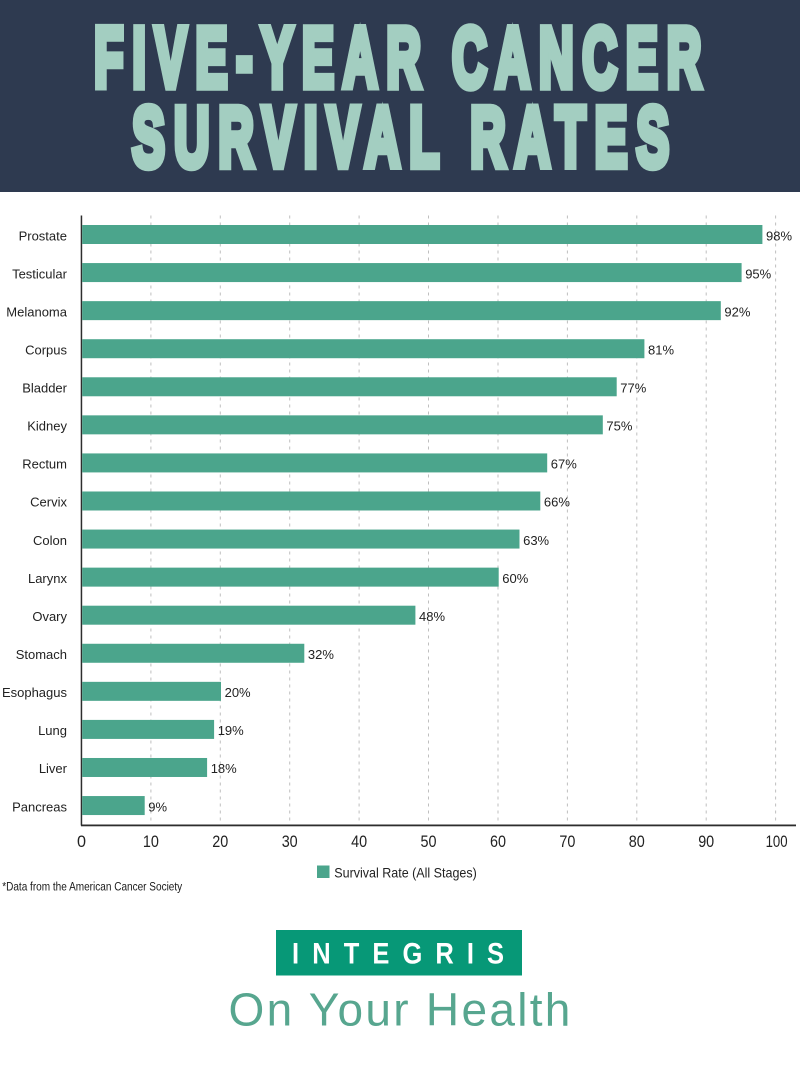 Image resolution: width=800 pixels, height=1070 pixels. I want to click on svg-text: 90, so click(706, 842).